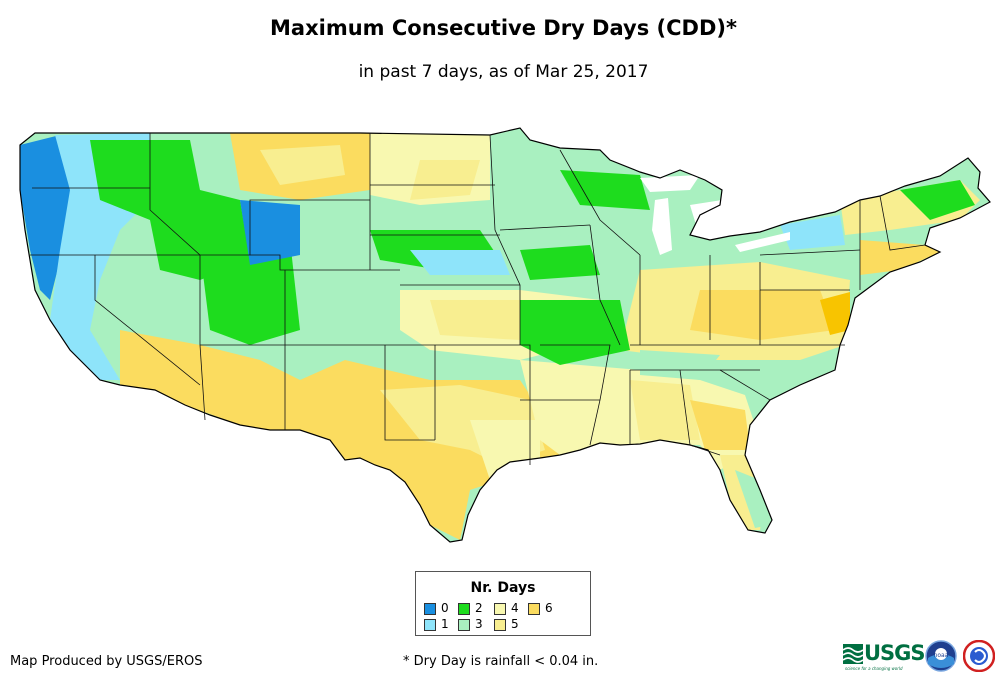 The width and height of the screenshot is (1007, 691). Describe the element at coordinates (853, 654) in the screenshot. I see `usgs-wave-icon` at that location.